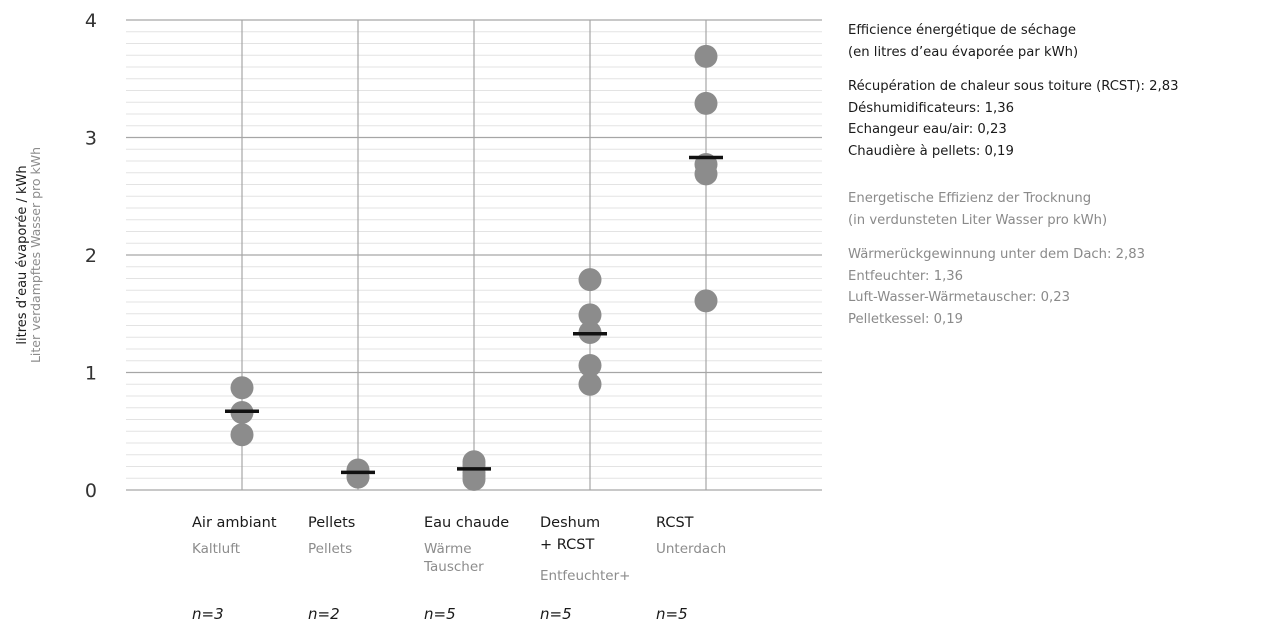  I want to click on legend-fr-item: Echangeur eau/air: 0,23, so click(927, 129).